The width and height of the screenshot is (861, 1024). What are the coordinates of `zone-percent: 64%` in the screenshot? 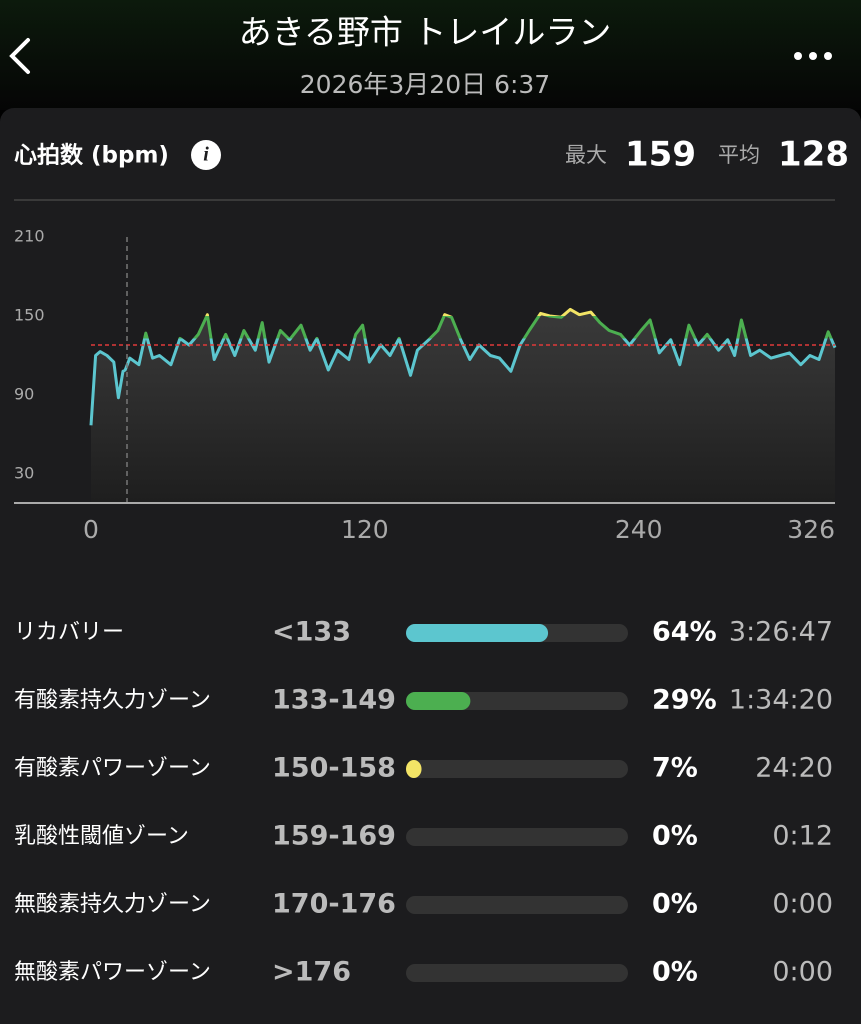 It's located at (684, 632).